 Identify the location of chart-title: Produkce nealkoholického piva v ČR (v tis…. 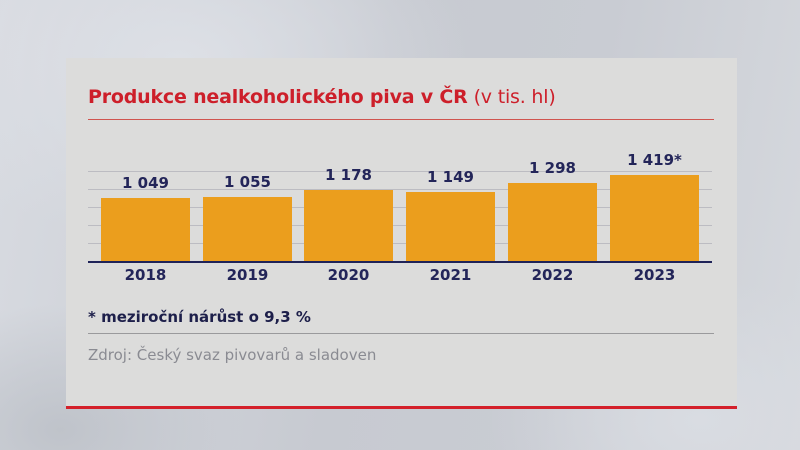
(322, 97).